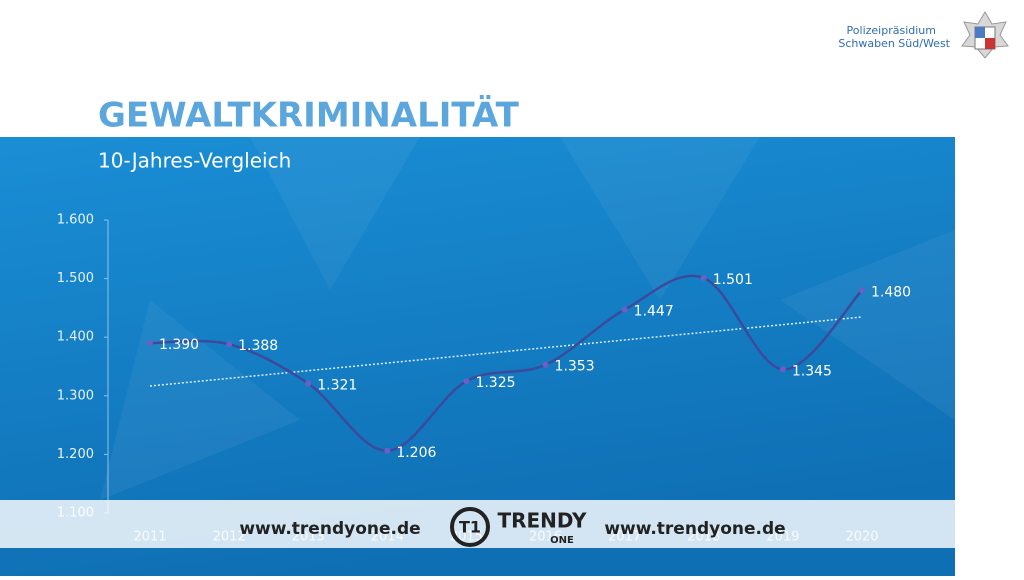 The image size is (1024, 580). I want to click on data-label: 1.353, so click(575, 367).